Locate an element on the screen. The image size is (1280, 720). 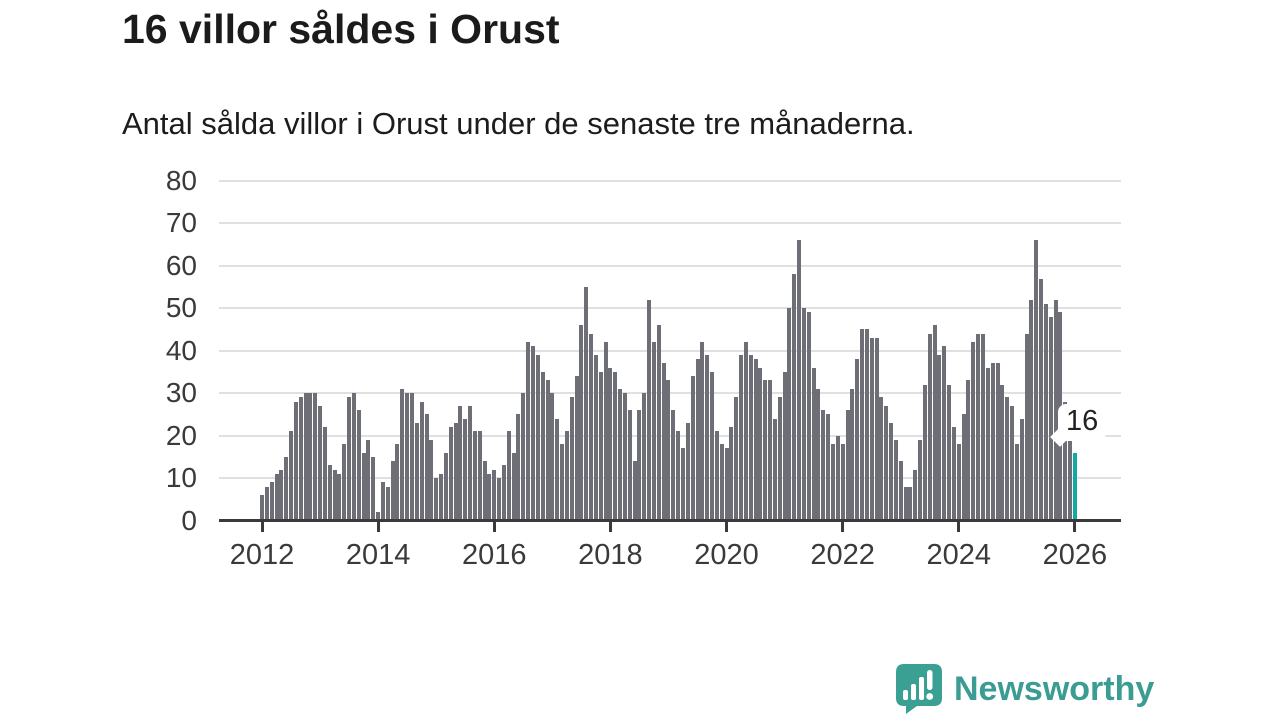
y-axis-tick-label: 40 is located at coordinates (181, 350).